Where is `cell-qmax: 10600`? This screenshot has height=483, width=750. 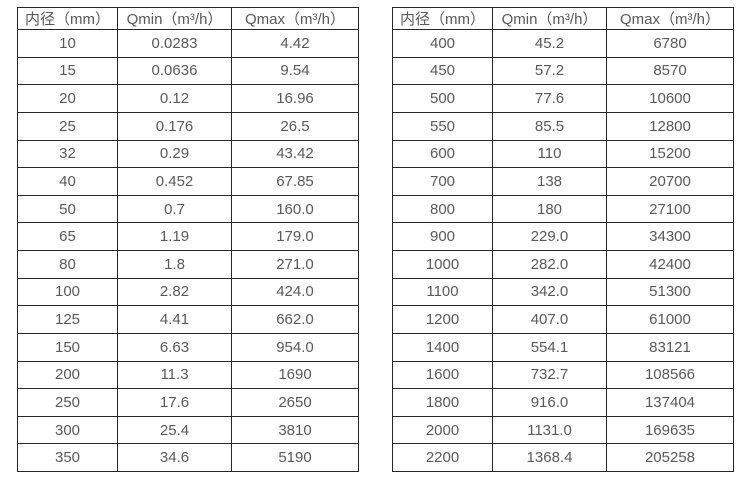 cell-qmax: 10600 is located at coordinates (670, 98).